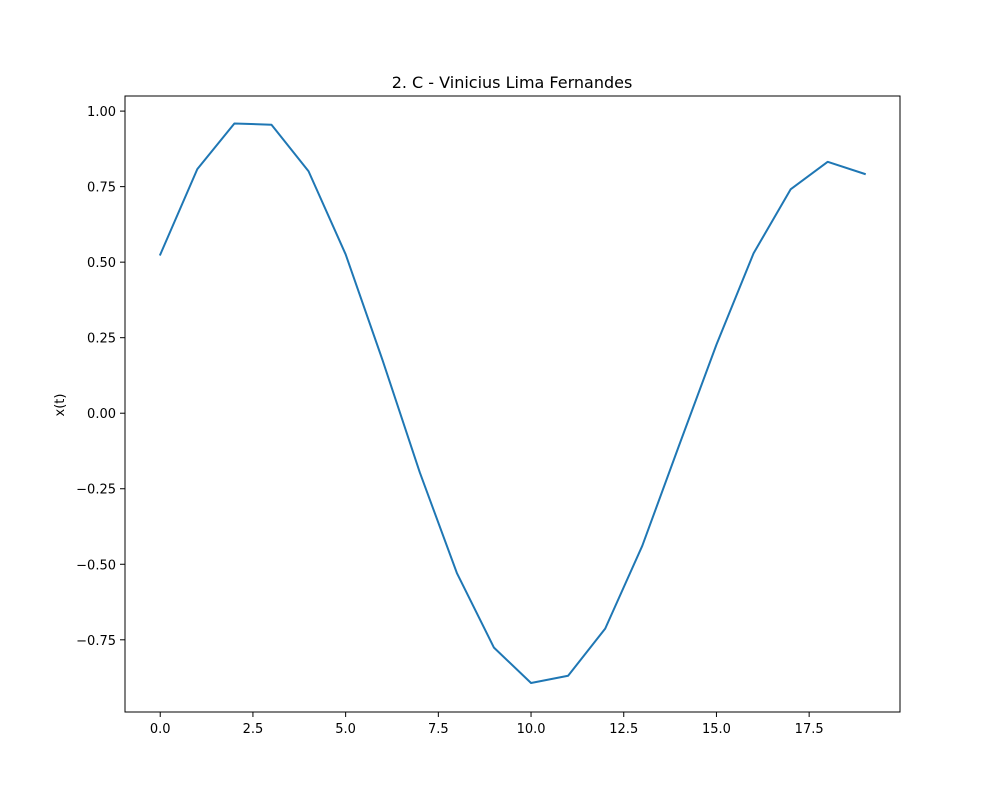 The height and width of the screenshot is (800, 1000). I want to click on y-axis-ticks: 1.00 0.75 0.50 0.25 0.00 −0.25 −0.50 −0.75, so click(100, 377).